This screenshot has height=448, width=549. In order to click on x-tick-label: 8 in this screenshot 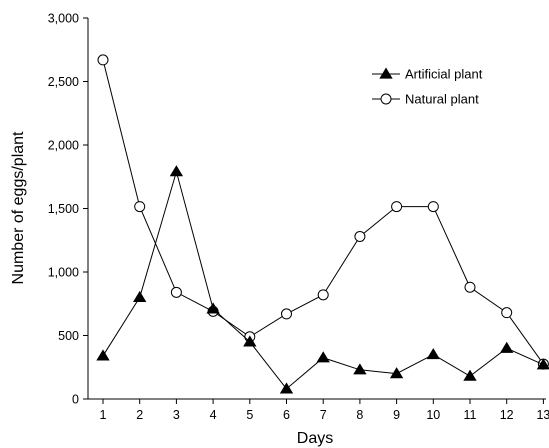, I will do `click(359, 415)`.